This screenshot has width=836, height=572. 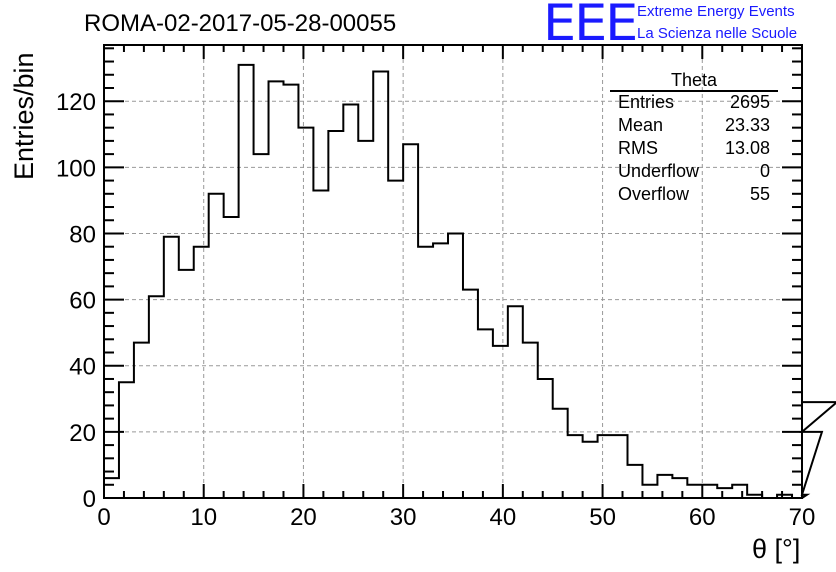 What do you see at coordinates (82, 433) in the screenshot?
I see `y-tick-label: 20` at bounding box center [82, 433].